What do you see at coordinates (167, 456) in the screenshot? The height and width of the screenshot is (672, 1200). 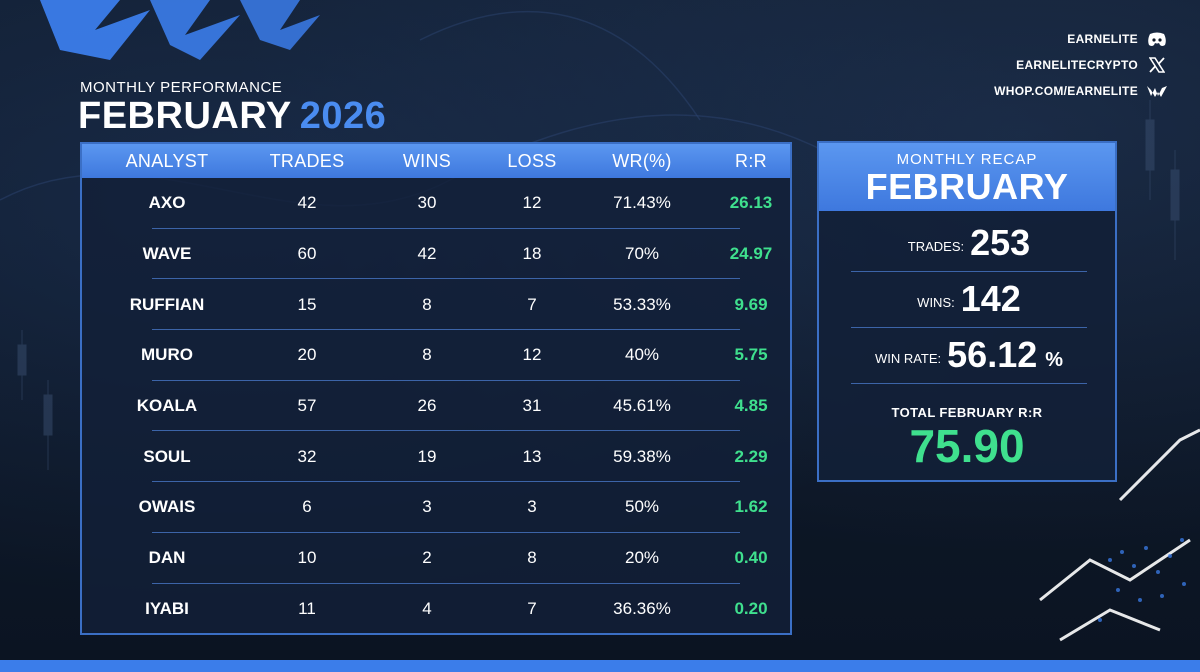 I see `cell-analyst: SOUL` at bounding box center [167, 456].